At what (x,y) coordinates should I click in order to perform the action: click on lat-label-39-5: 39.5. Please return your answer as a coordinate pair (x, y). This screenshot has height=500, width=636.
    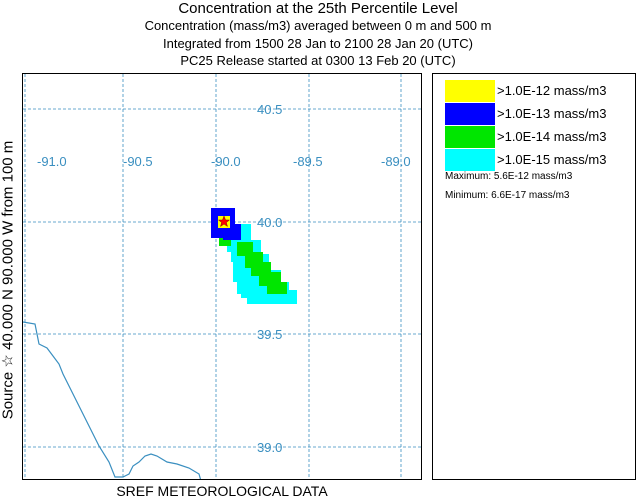
    Looking at the image, I should click on (269, 334).